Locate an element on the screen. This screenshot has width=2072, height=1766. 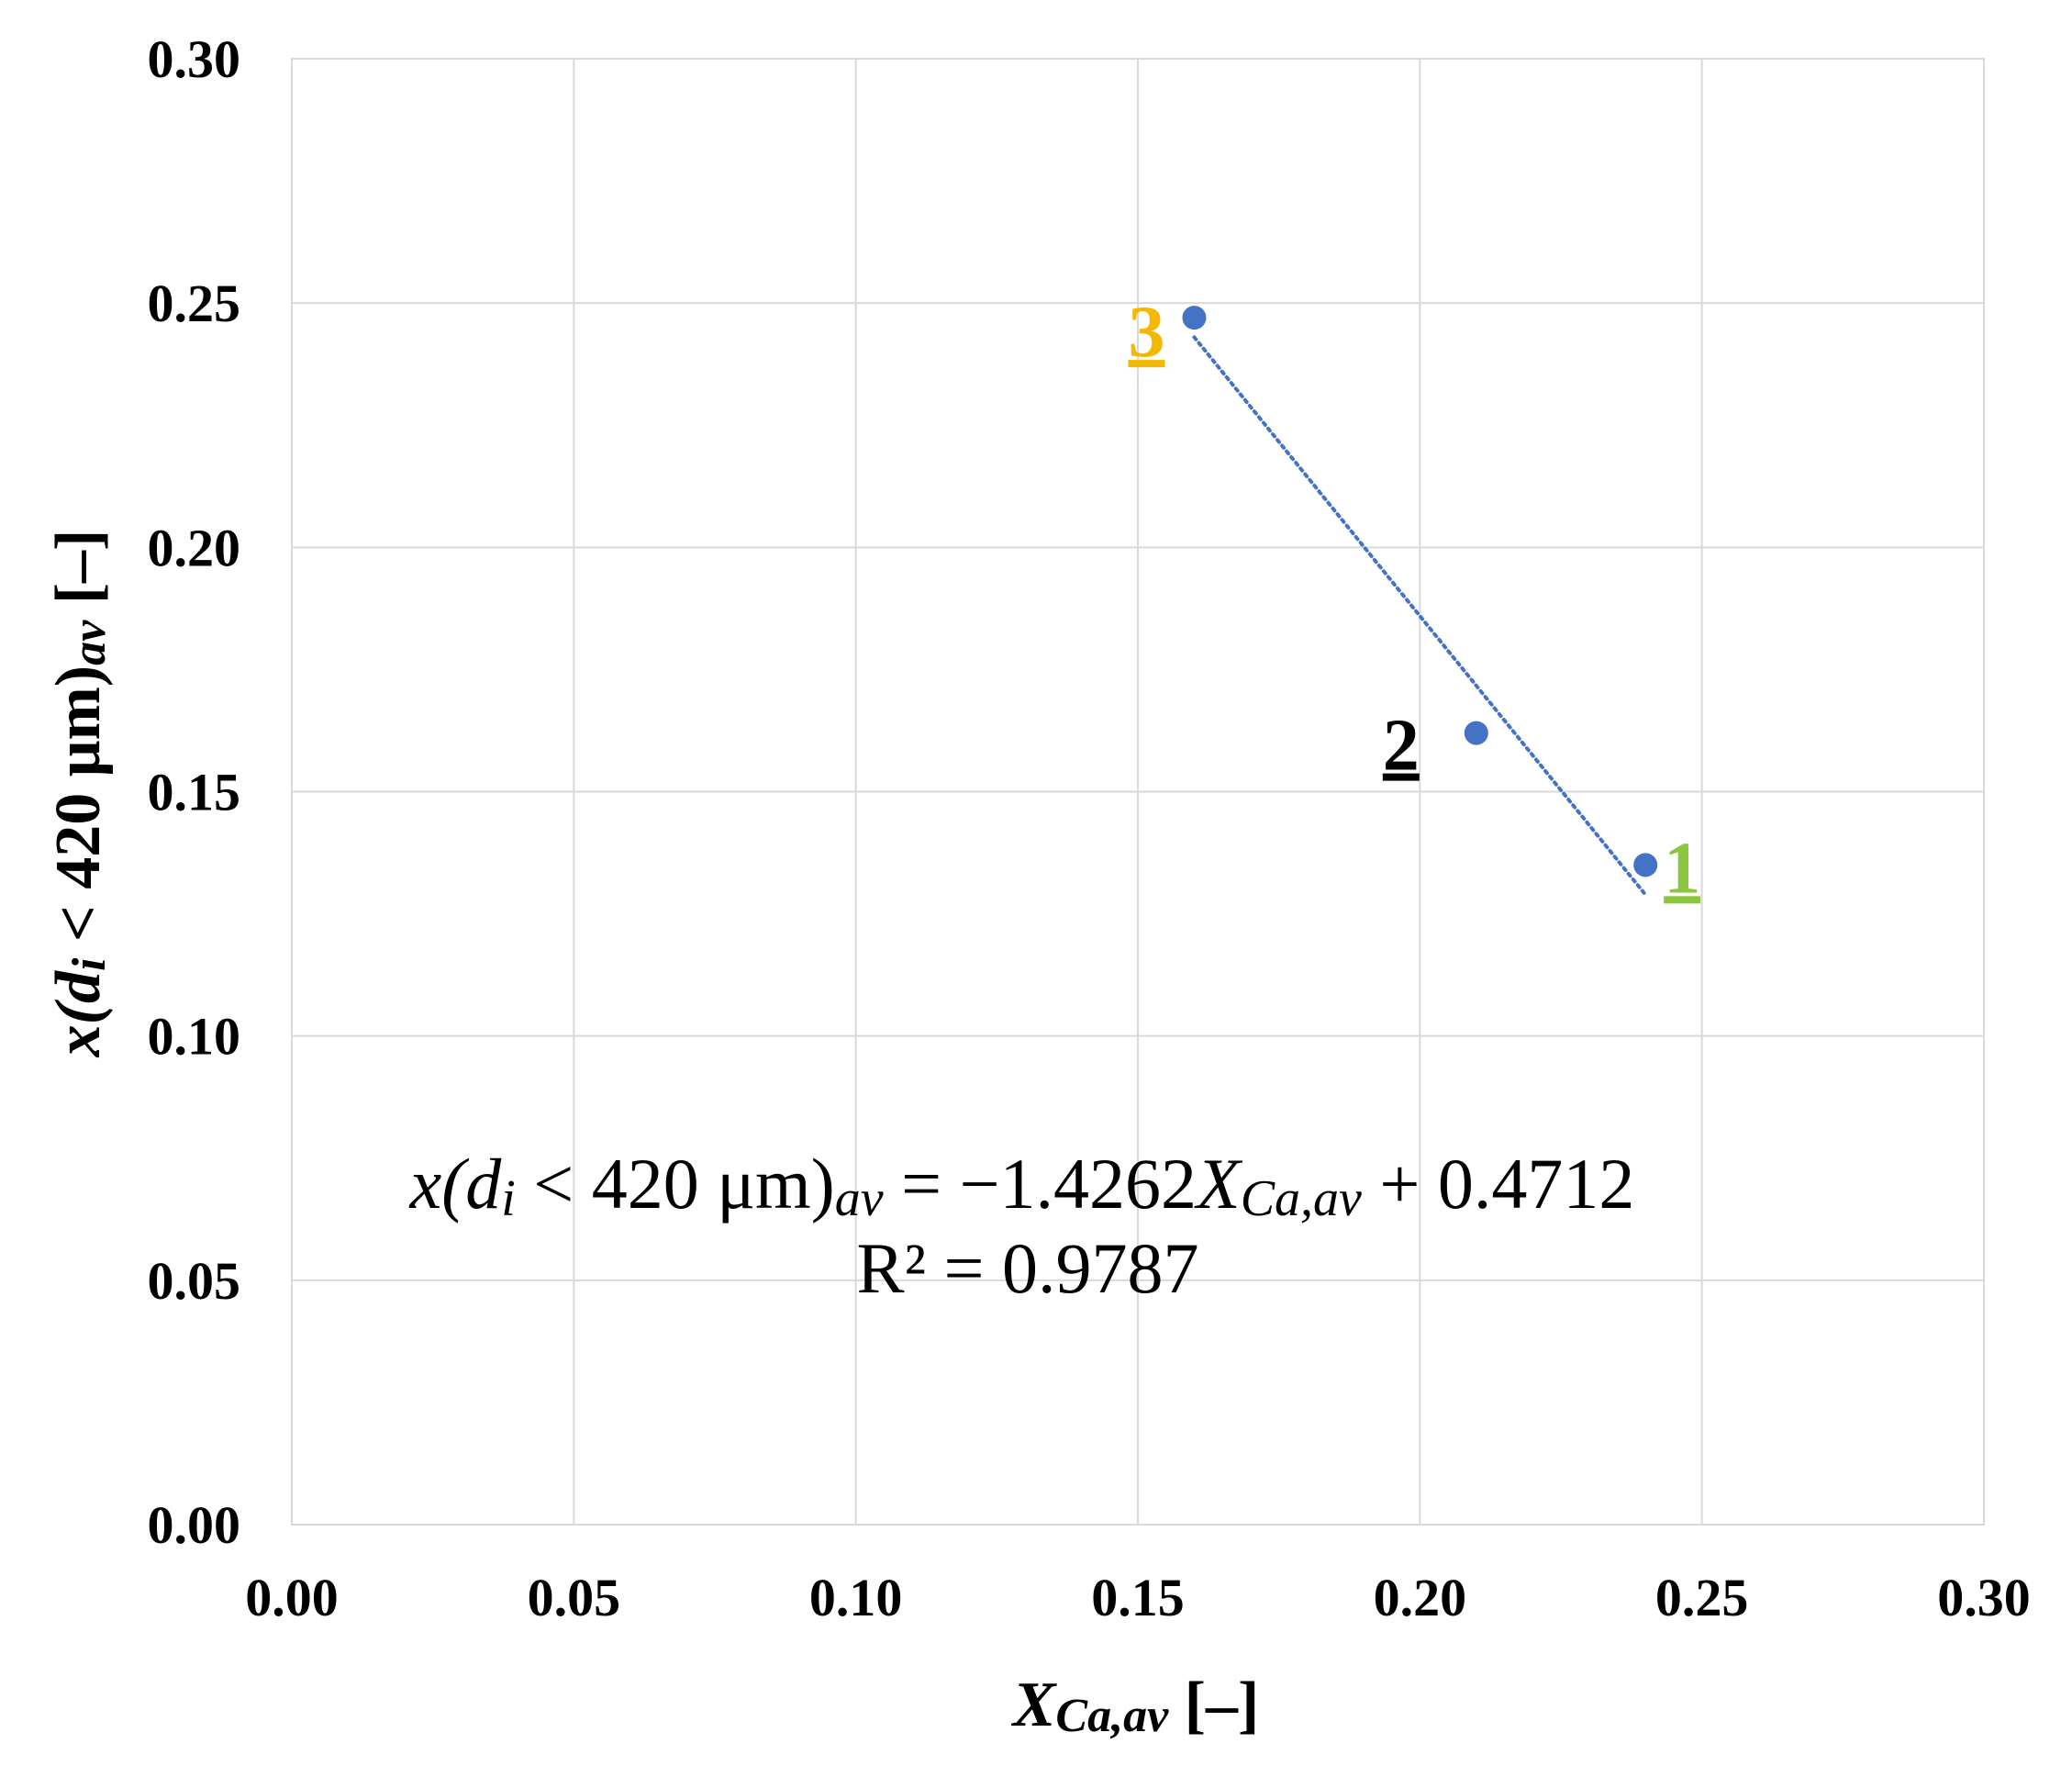
y-axis-title: x(di < 420 μm)av [–] is located at coordinates (79, 794).